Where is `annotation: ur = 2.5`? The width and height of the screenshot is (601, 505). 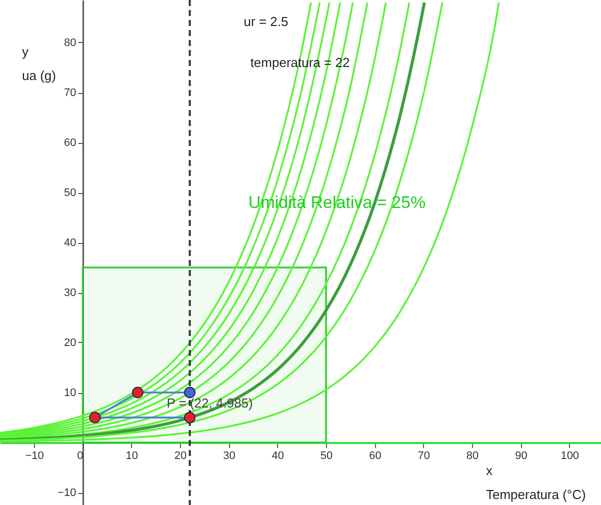 annotation: ur = 2.5 is located at coordinates (266, 21).